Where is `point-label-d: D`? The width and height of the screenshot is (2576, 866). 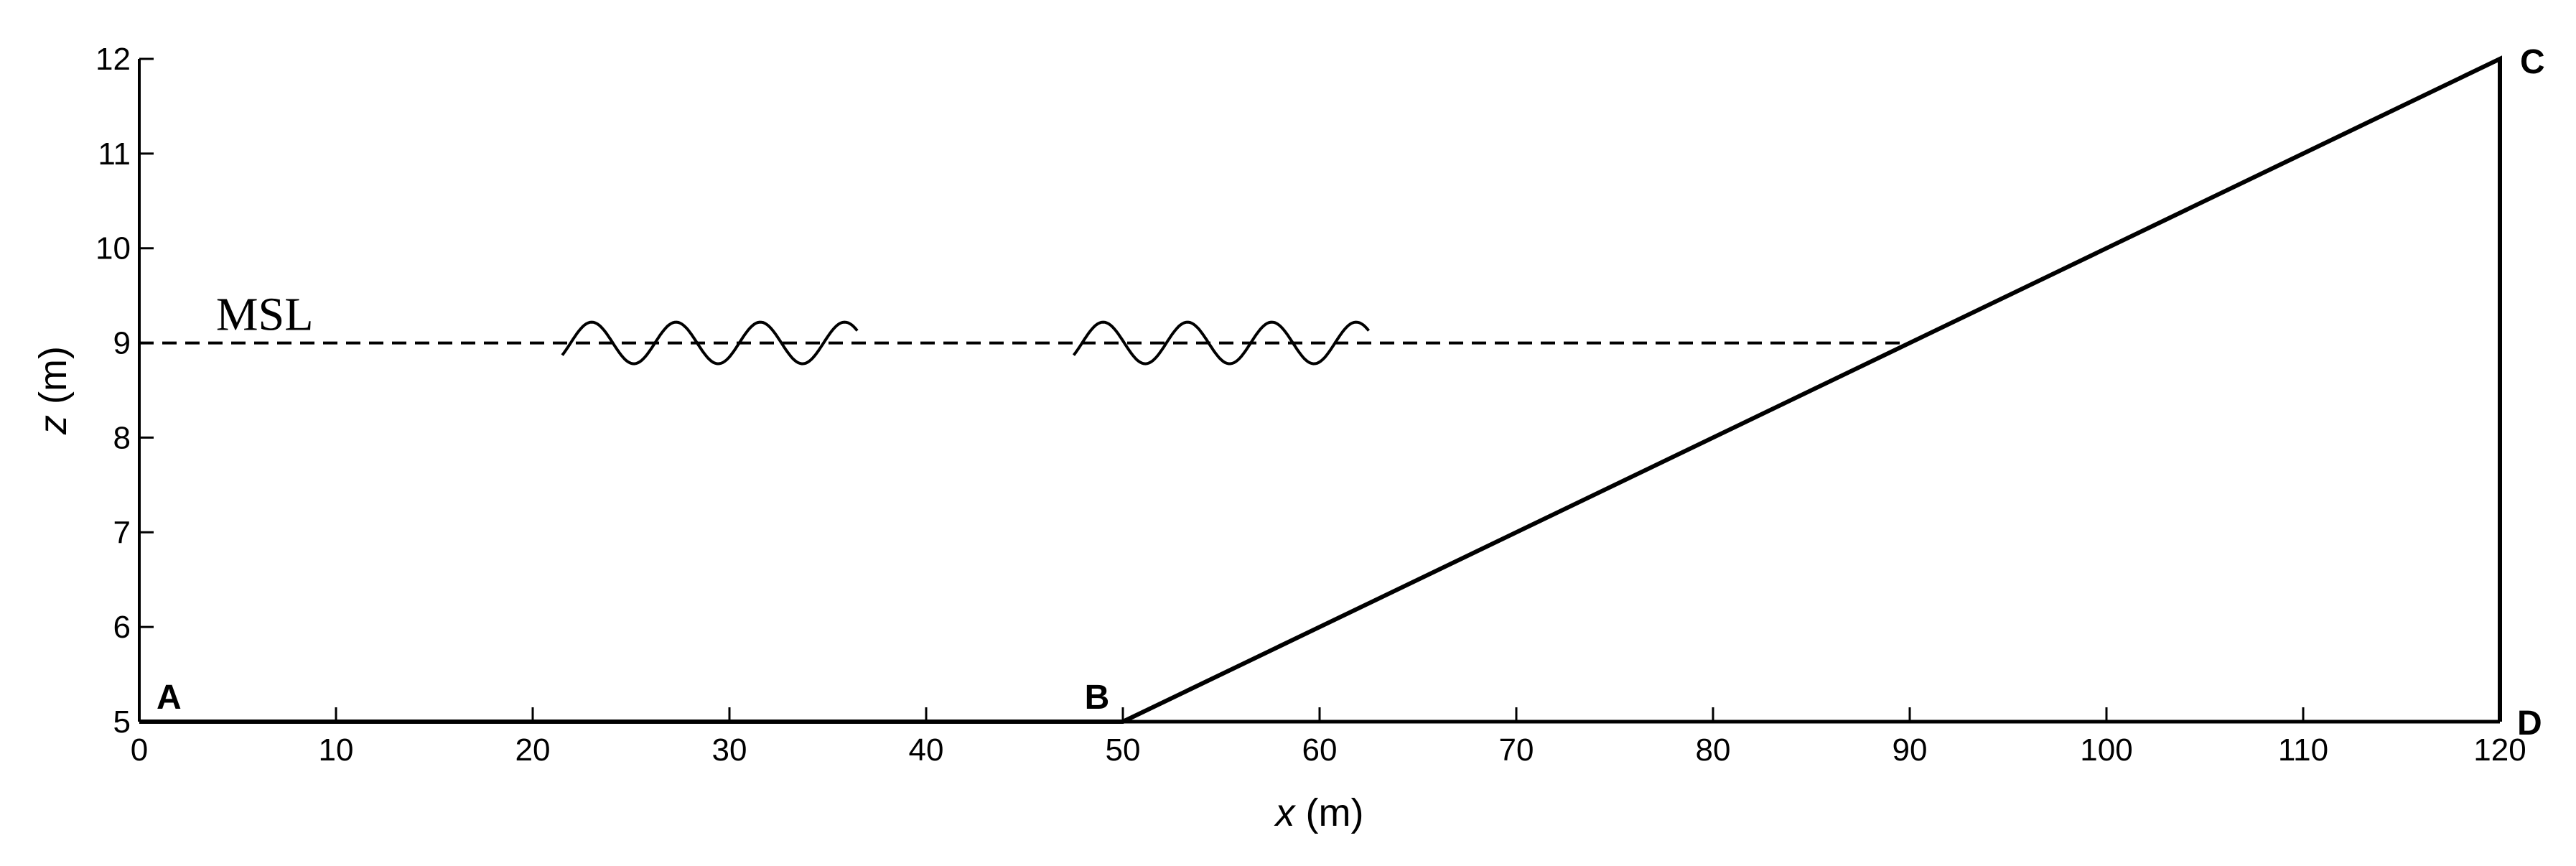 point-label-d: D is located at coordinates (2529, 723).